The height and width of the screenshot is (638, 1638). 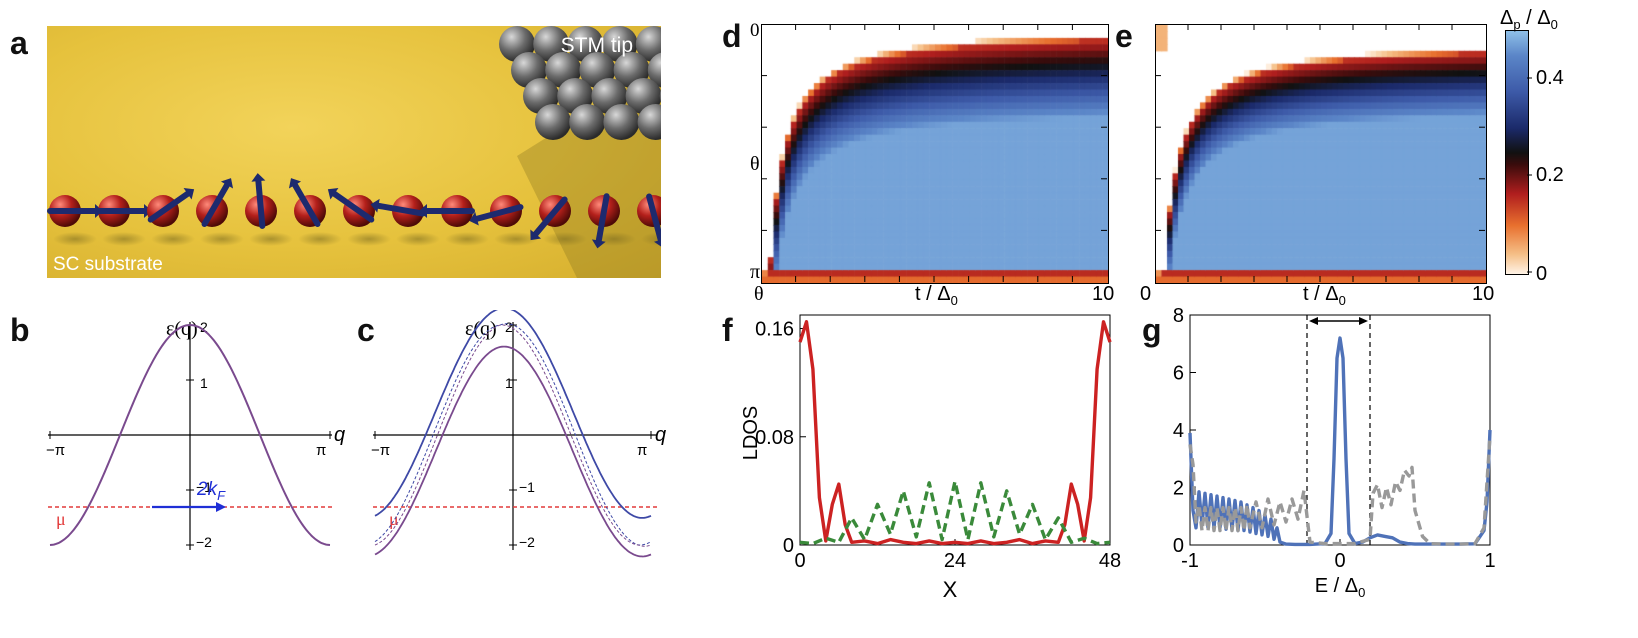 What do you see at coordinates (108, 264) in the screenshot?
I see `substrate-label: SC substrate` at bounding box center [108, 264].